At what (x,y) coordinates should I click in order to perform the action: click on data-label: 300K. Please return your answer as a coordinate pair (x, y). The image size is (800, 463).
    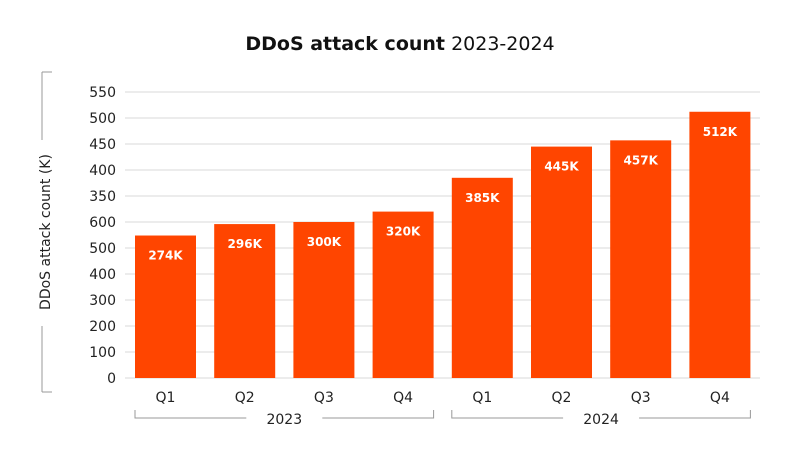
    Looking at the image, I should click on (324, 242).